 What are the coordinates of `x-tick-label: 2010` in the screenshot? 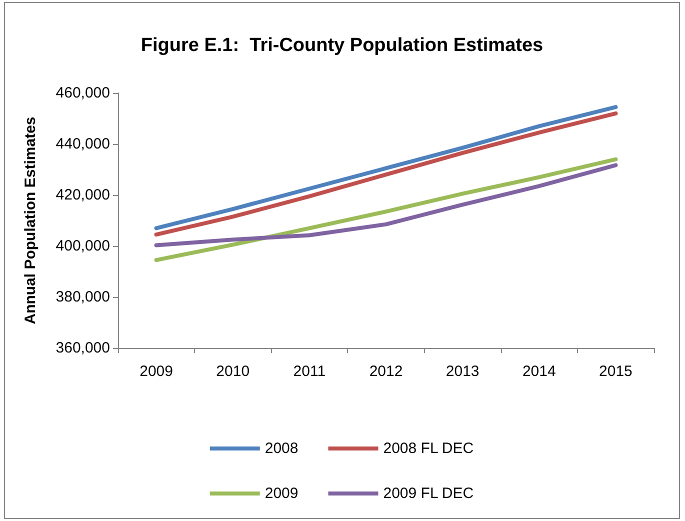 It's located at (233, 371).